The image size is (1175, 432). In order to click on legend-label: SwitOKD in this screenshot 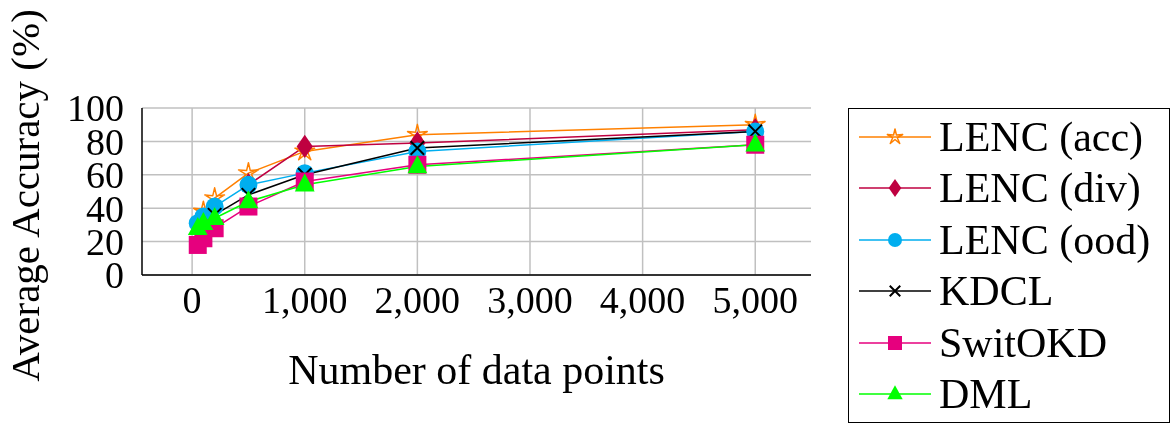, I will do `click(1023, 342)`.